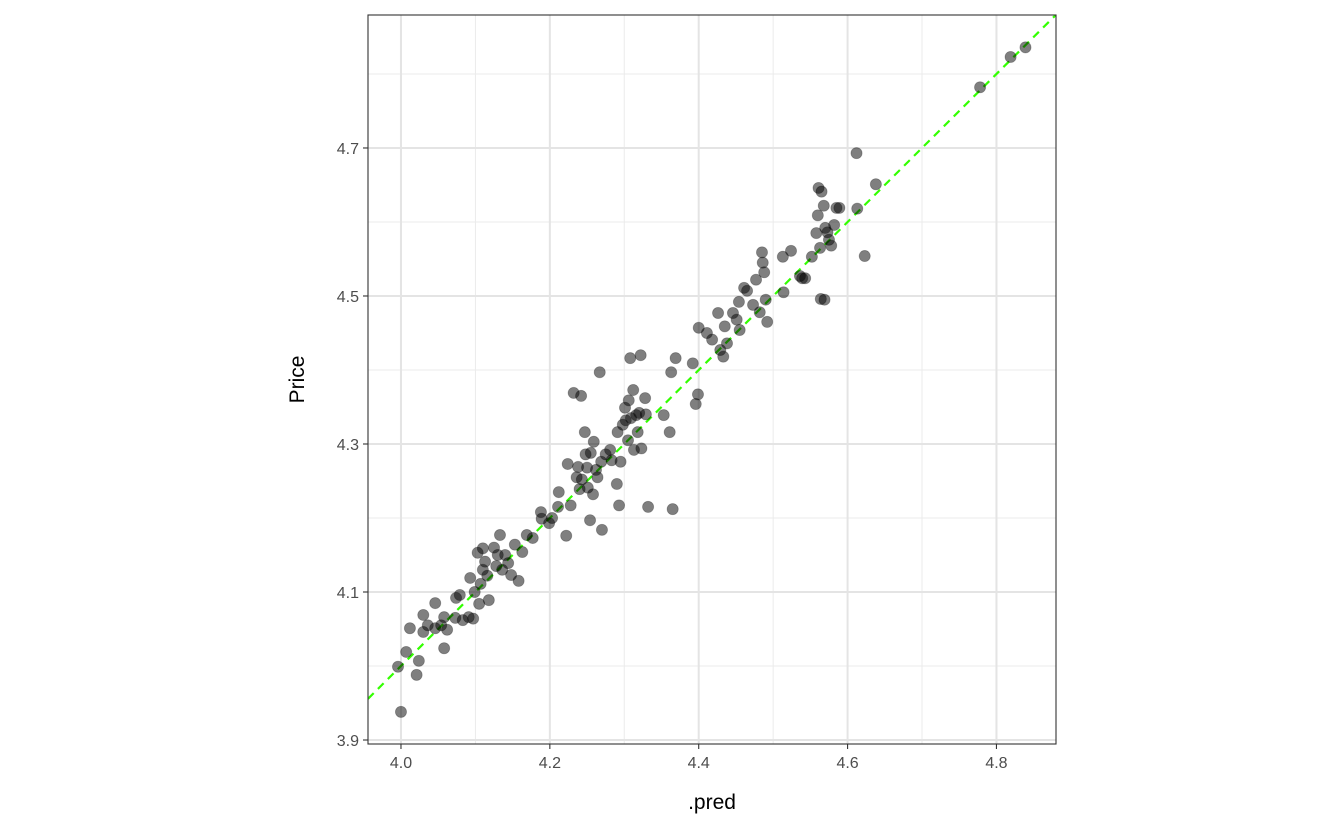 This screenshot has width=1344, height=830. What do you see at coordinates (550, 763) in the screenshot?
I see `x-tick-label: 4.2` at bounding box center [550, 763].